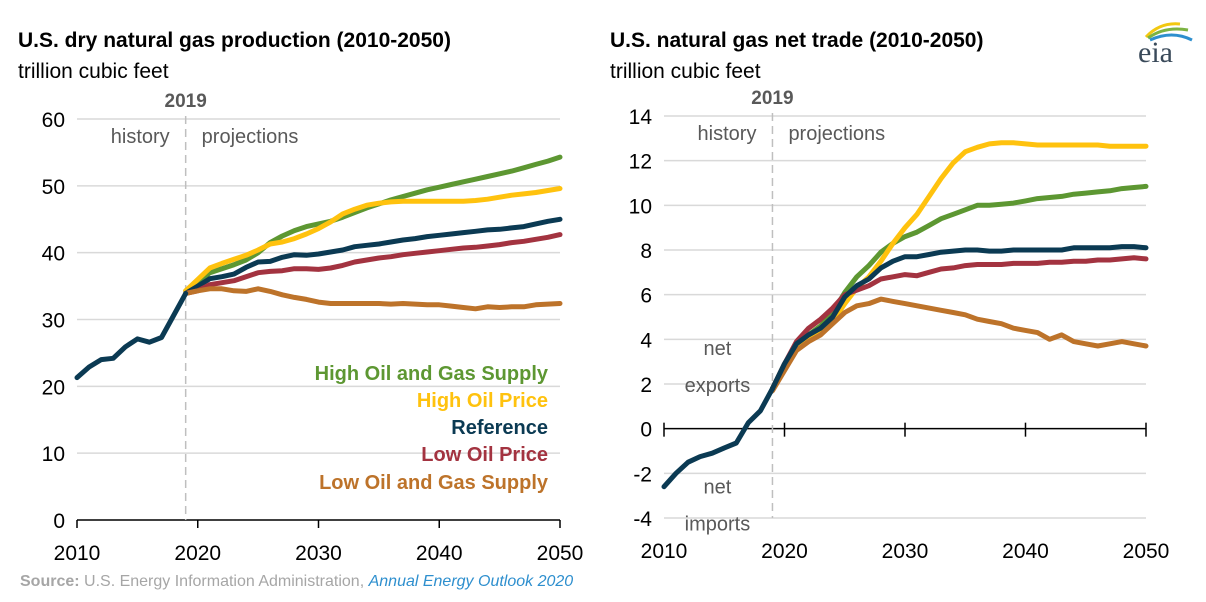 This screenshot has height=602, width=1206. I want to click on net-imports-label-1: net, so click(718, 487).